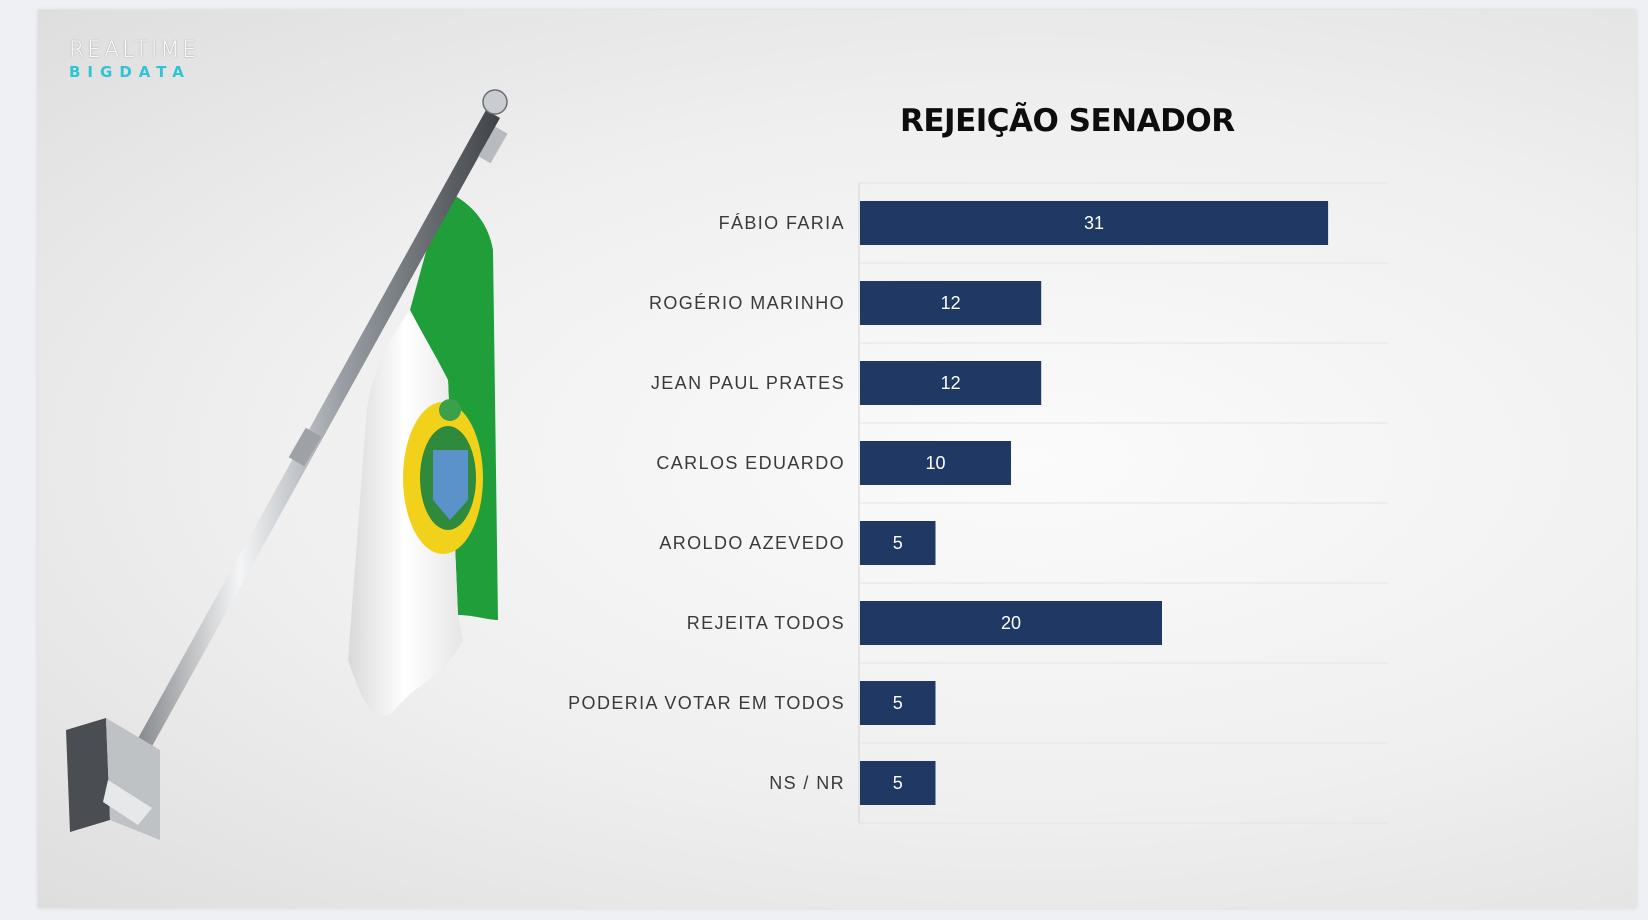 The width and height of the screenshot is (1648, 920). I want to click on brand-logo: REALTIME BIGDATA, so click(134, 60).